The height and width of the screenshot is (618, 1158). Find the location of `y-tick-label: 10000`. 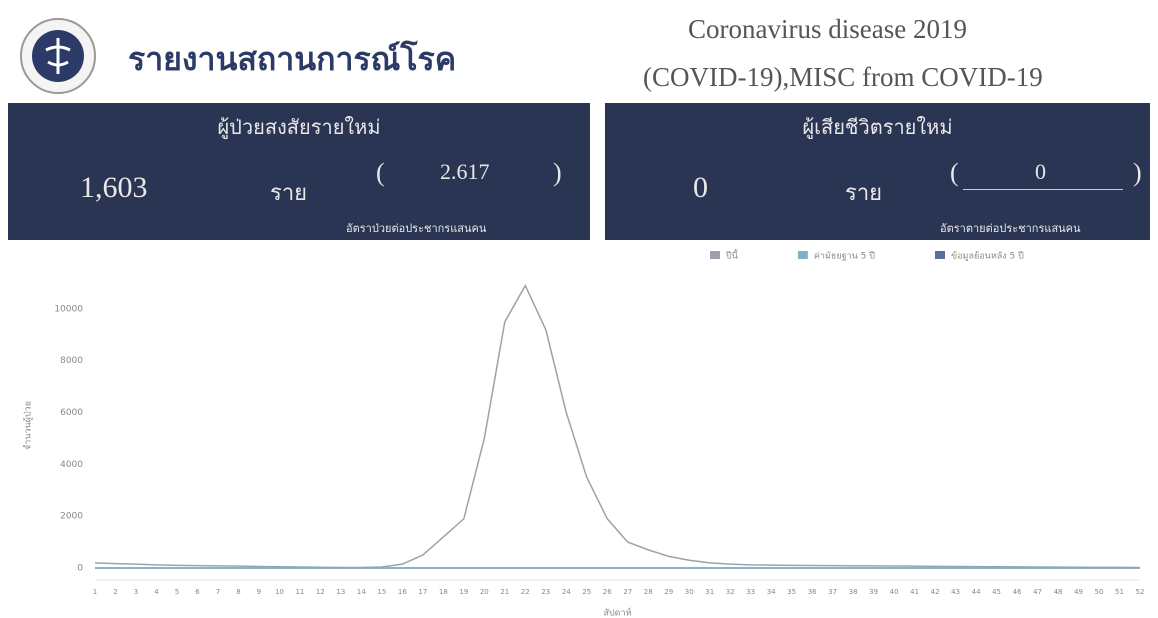

y-tick-label: 10000 is located at coordinates (68, 309).